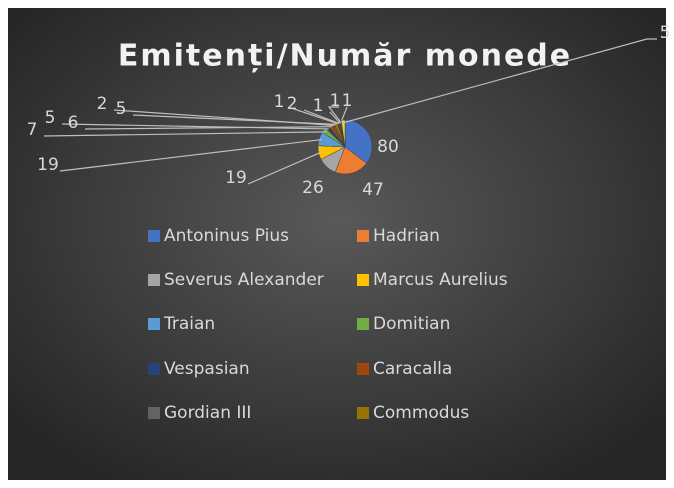 The image size is (674, 488). Describe the element at coordinates (189, 324) in the screenshot. I see `legend-label: Traian` at that location.